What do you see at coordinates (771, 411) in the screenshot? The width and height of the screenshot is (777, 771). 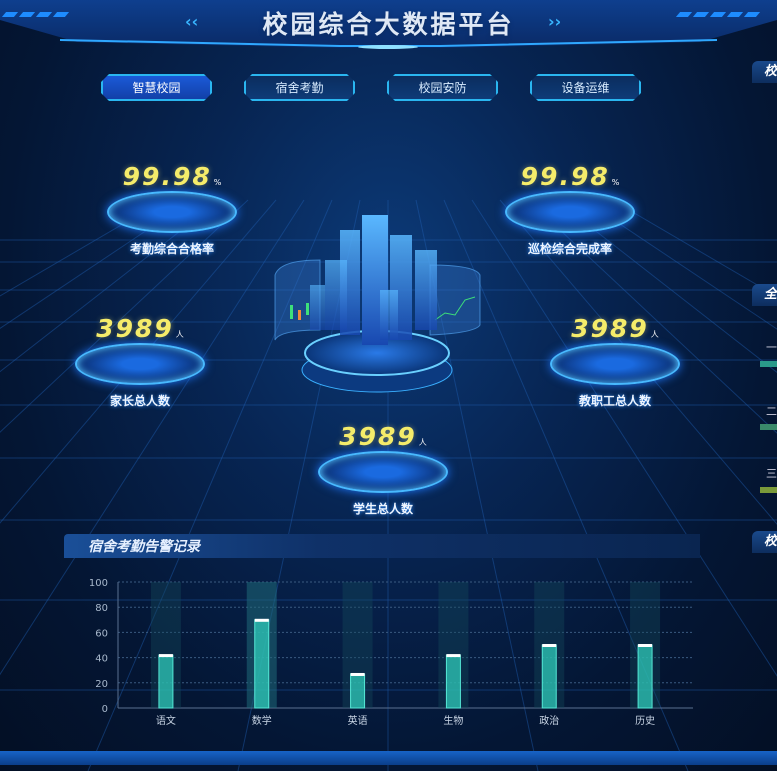 I see `rank-item-2: 二` at bounding box center [771, 411].